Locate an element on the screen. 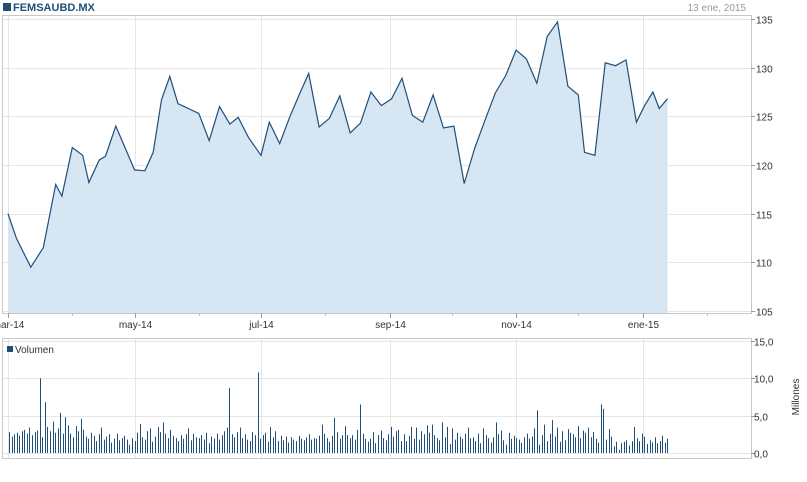 The image size is (807, 482). price-y-tick-label: 110 is located at coordinates (764, 264).